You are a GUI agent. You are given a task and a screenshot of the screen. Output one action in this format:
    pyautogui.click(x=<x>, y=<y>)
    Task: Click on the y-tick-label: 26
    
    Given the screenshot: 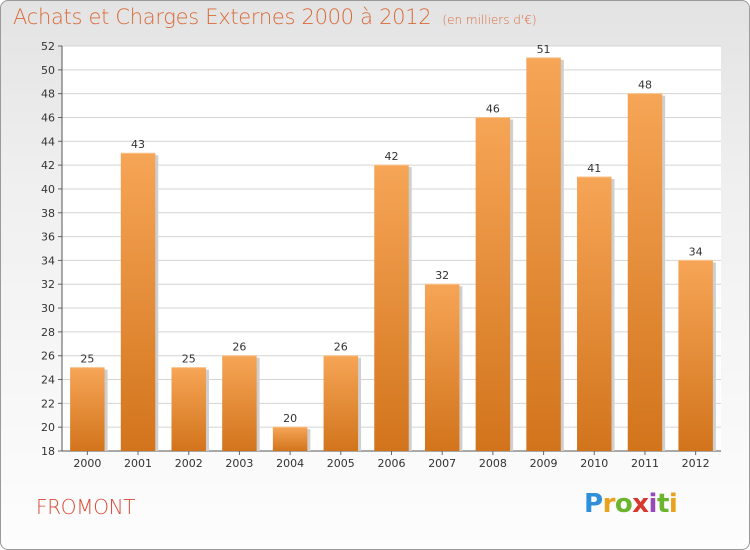 What is the action you would take?
    pyautogui.click(x=48, y=356)
    